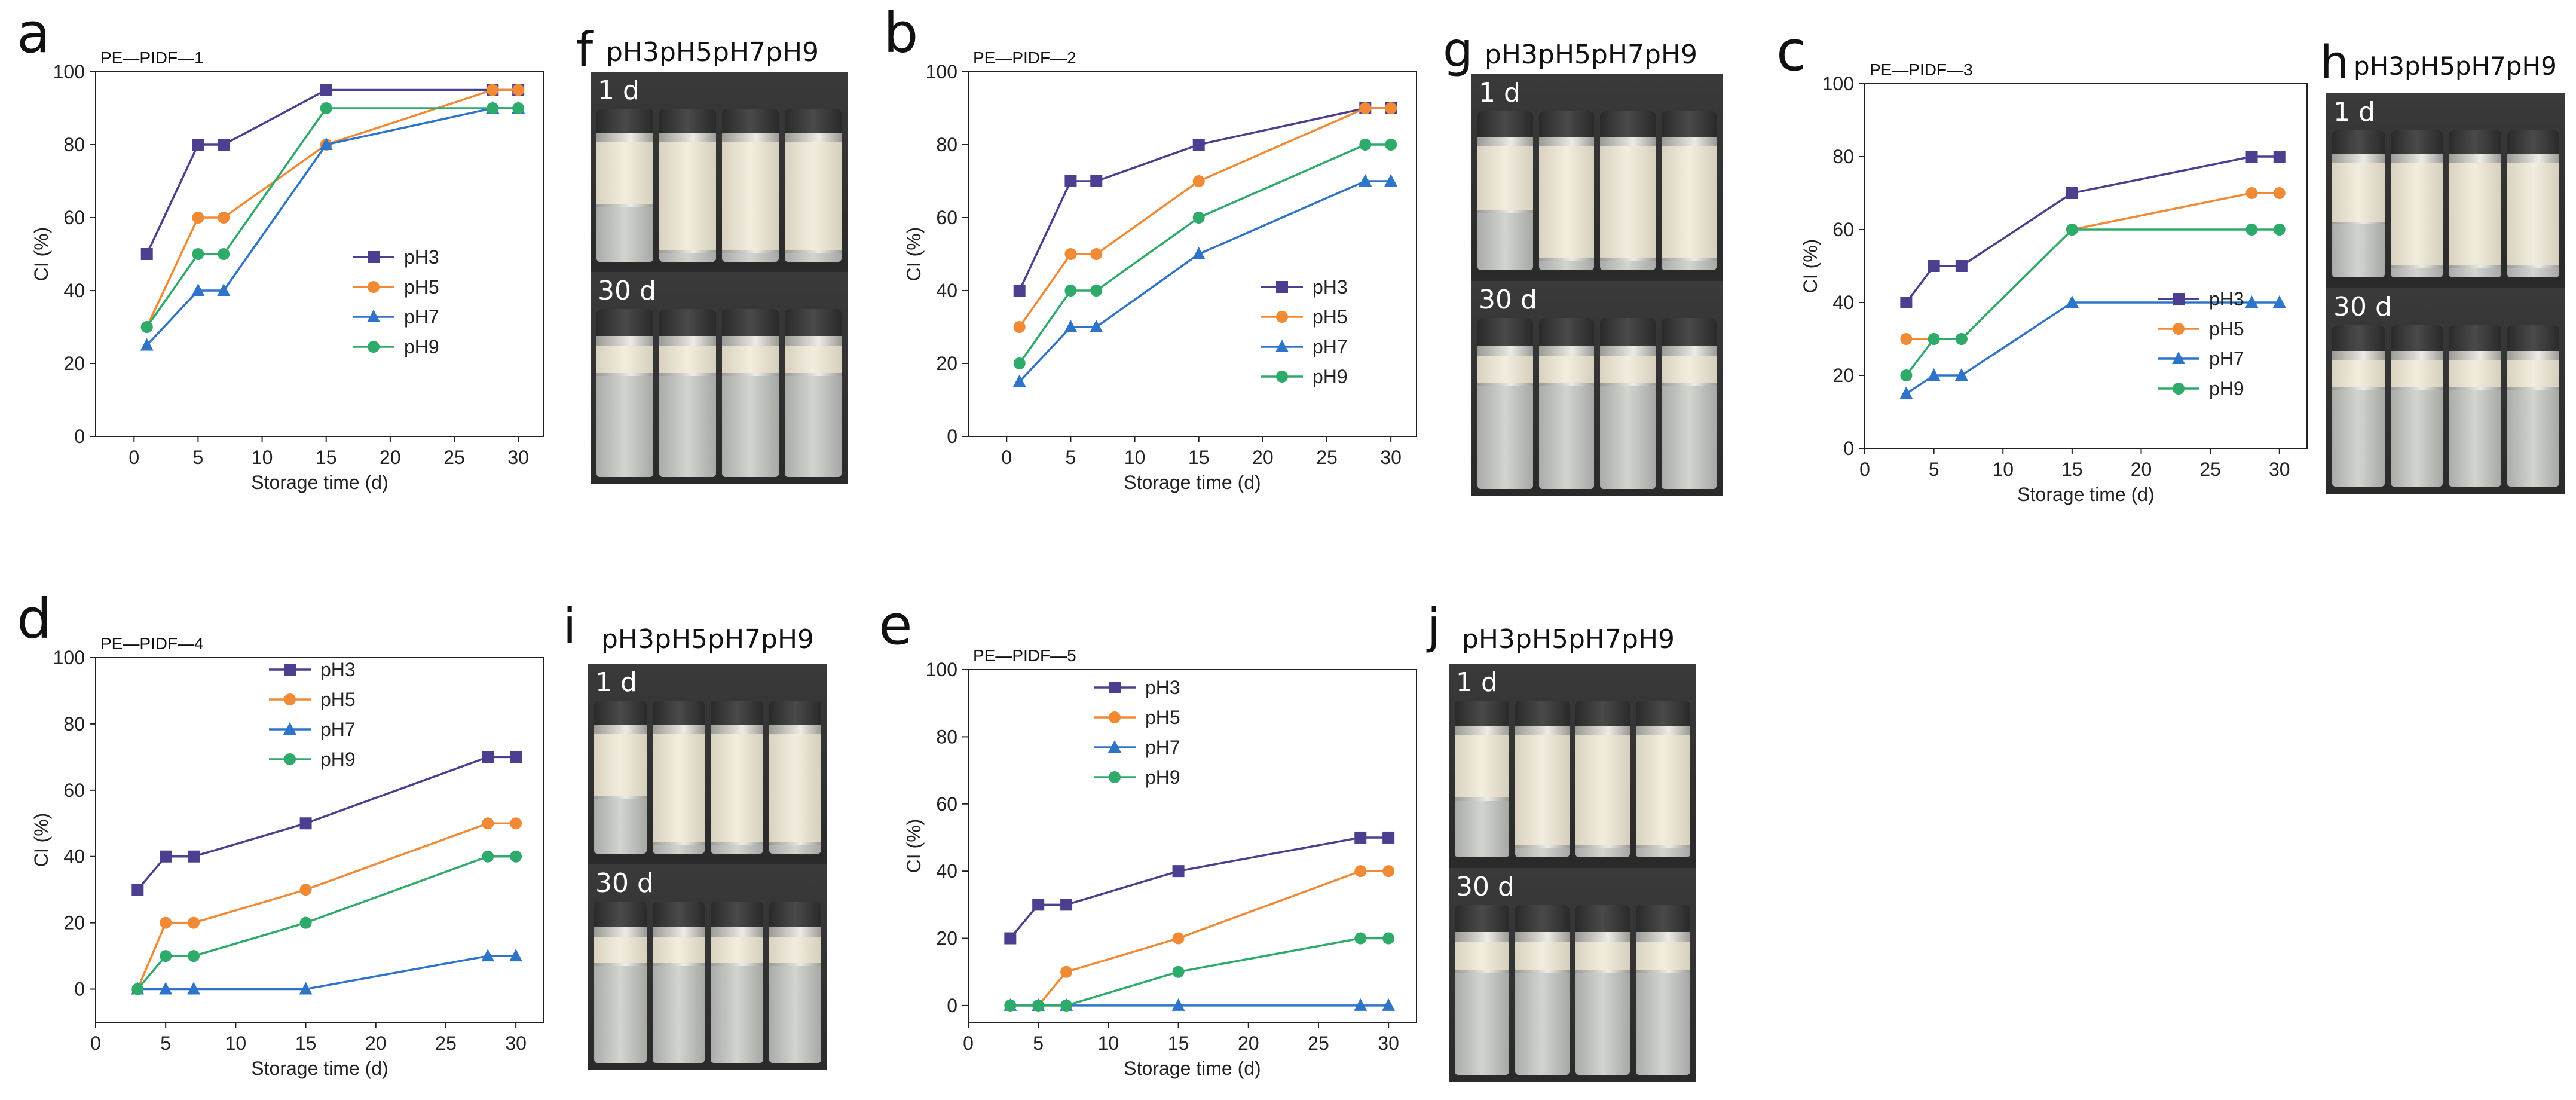 Image resolution: width=2576 pixels, height=1100 pixels. What do you see at coordinates (1864, 469) in the screenshot?
I see `x-tick-label: 0` at bounding box center [1864, 469].